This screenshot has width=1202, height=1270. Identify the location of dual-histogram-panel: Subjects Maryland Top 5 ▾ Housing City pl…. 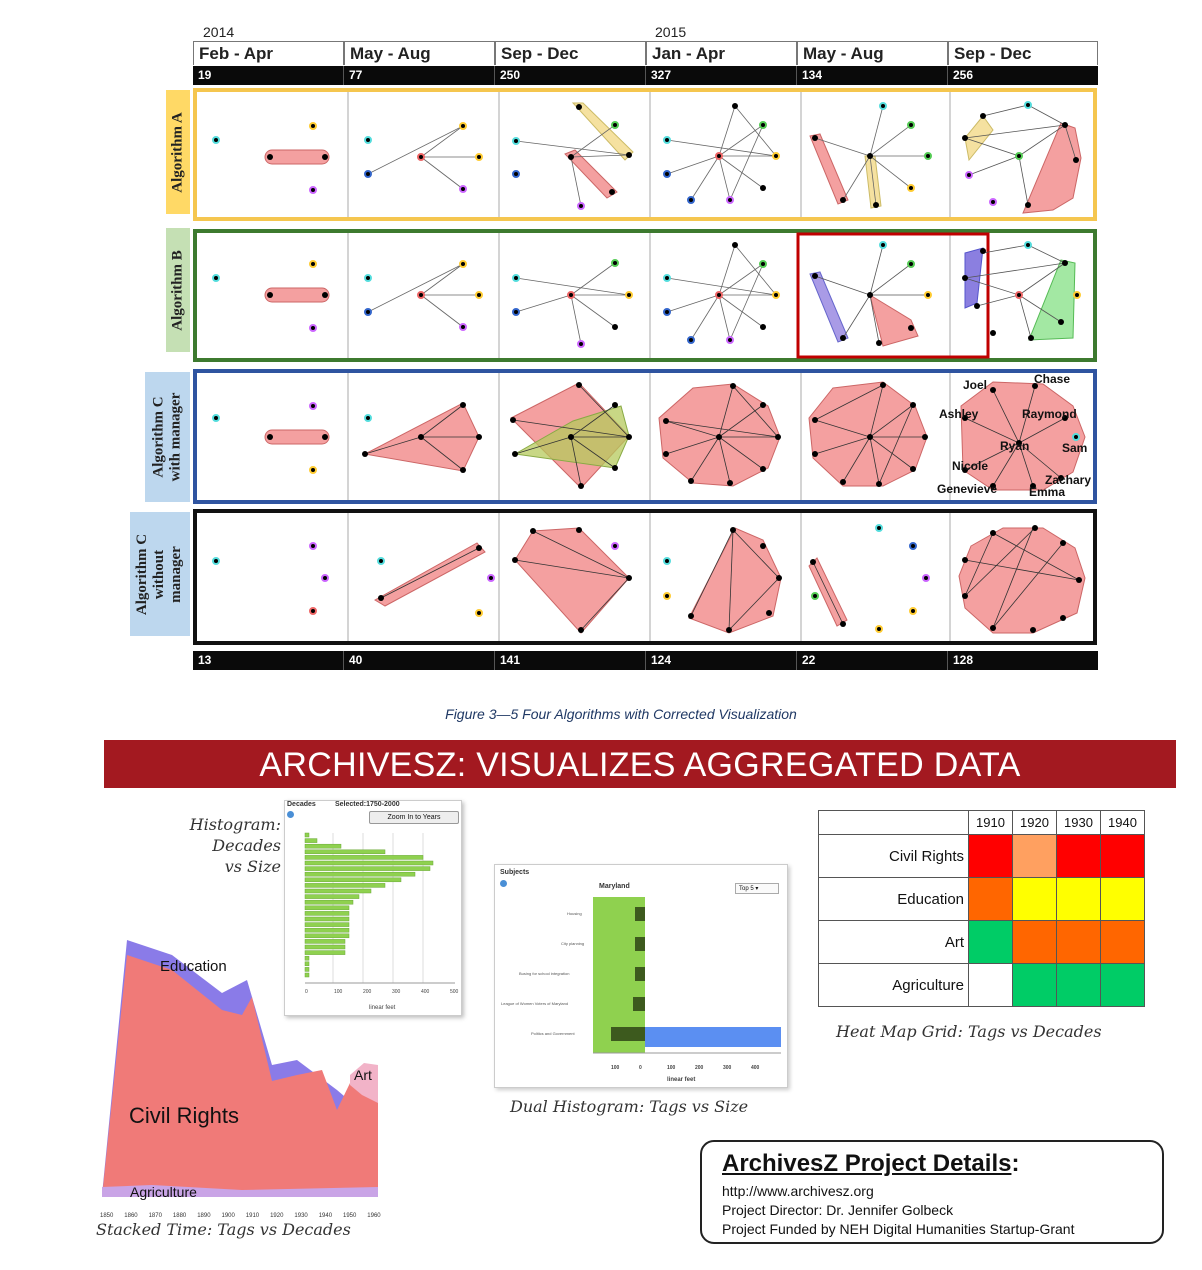
(641, 976).